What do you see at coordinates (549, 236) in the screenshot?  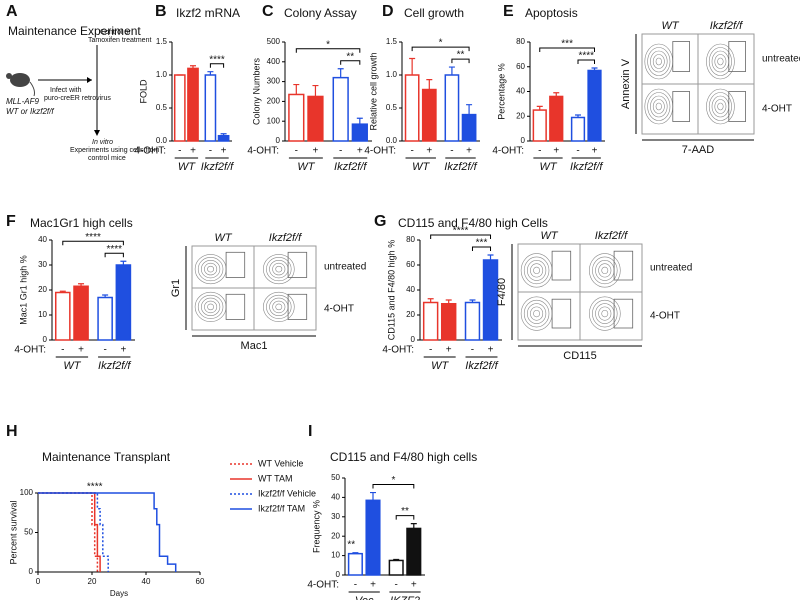 I see `flow-column-label: WT` at bounding box center [549, 236].